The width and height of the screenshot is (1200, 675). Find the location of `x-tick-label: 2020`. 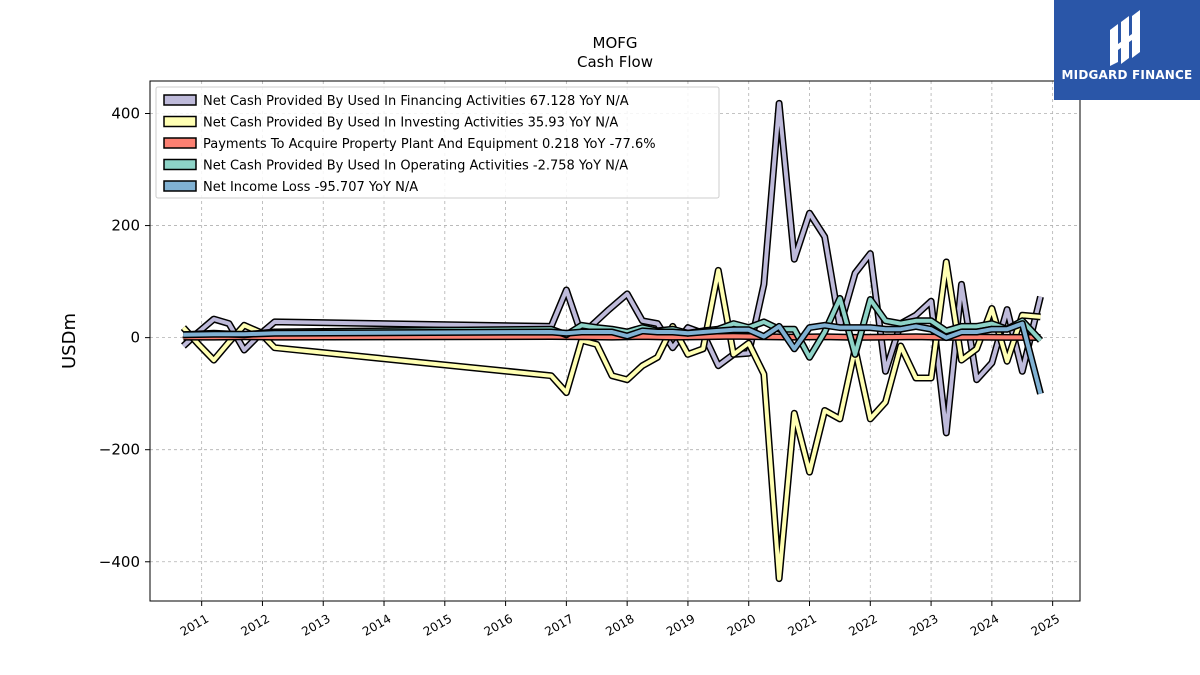

x-tick-label: 2020 is located at coordinates (741, 624).